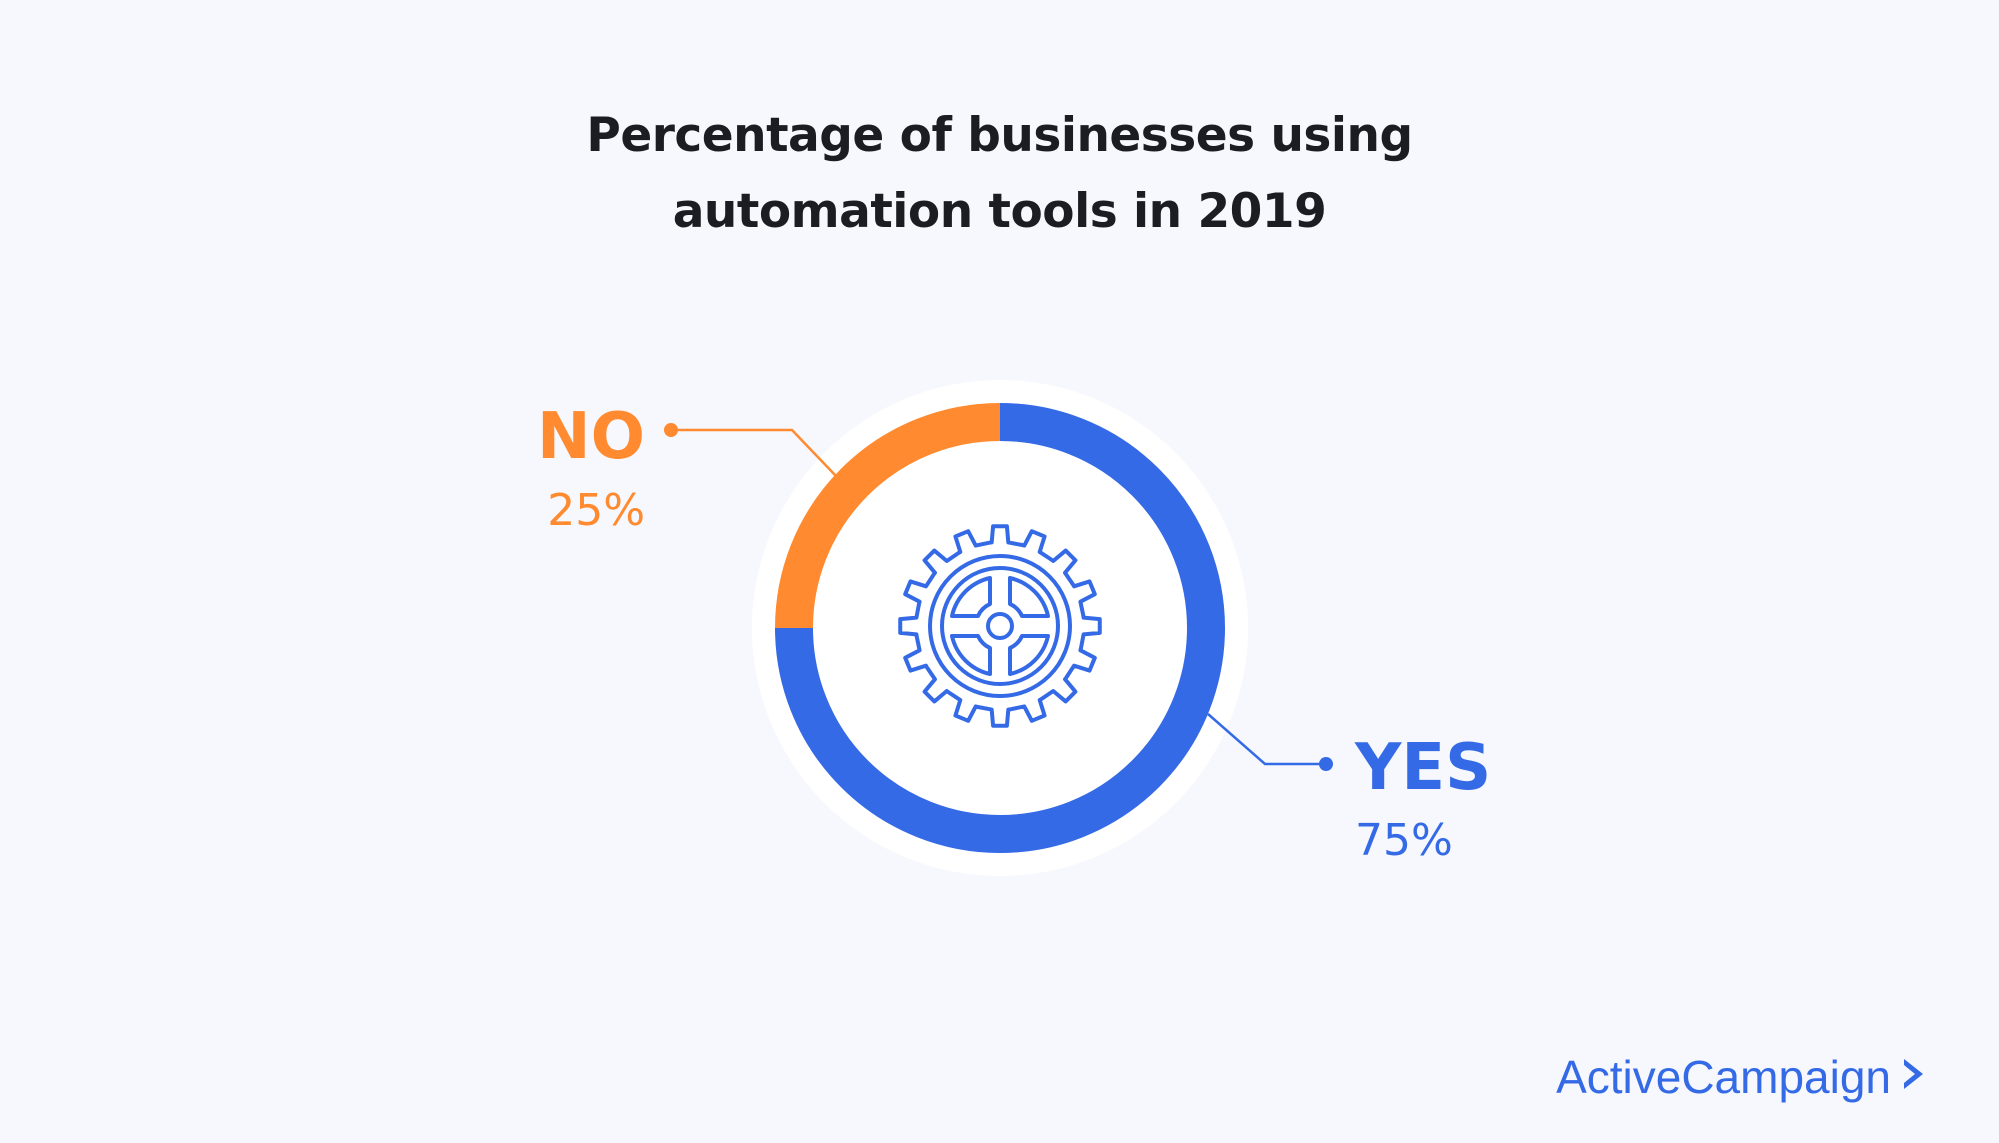 The height and width of the screenshot is (1143, 1999). I want to click on slice-label-no: NO, so click(591, 437).